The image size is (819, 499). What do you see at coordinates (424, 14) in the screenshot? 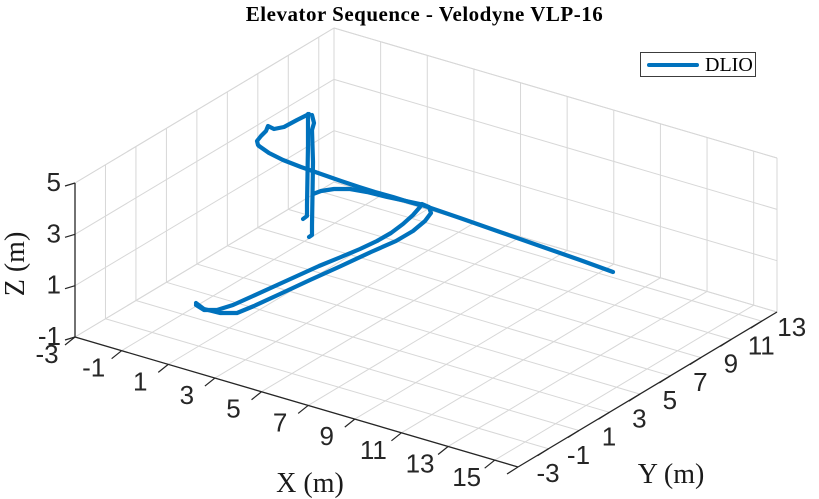
I see `chart-title: Elevator Sequence - Velodyne VLP-16` at bounding box center [424, 14].